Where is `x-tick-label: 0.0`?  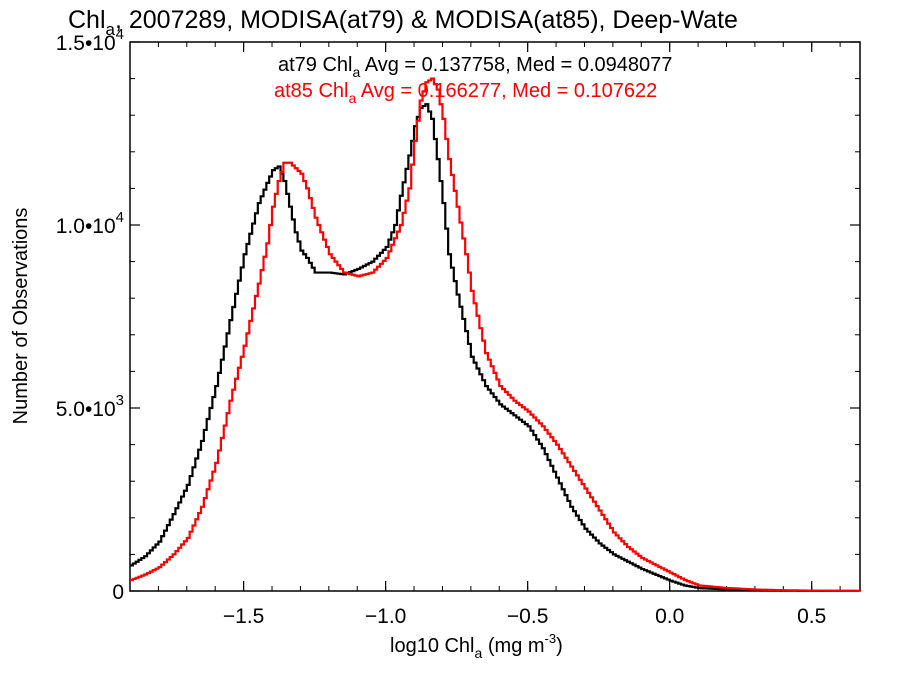
x-tick-label: 0.0 is located at coordinates (669, 616).